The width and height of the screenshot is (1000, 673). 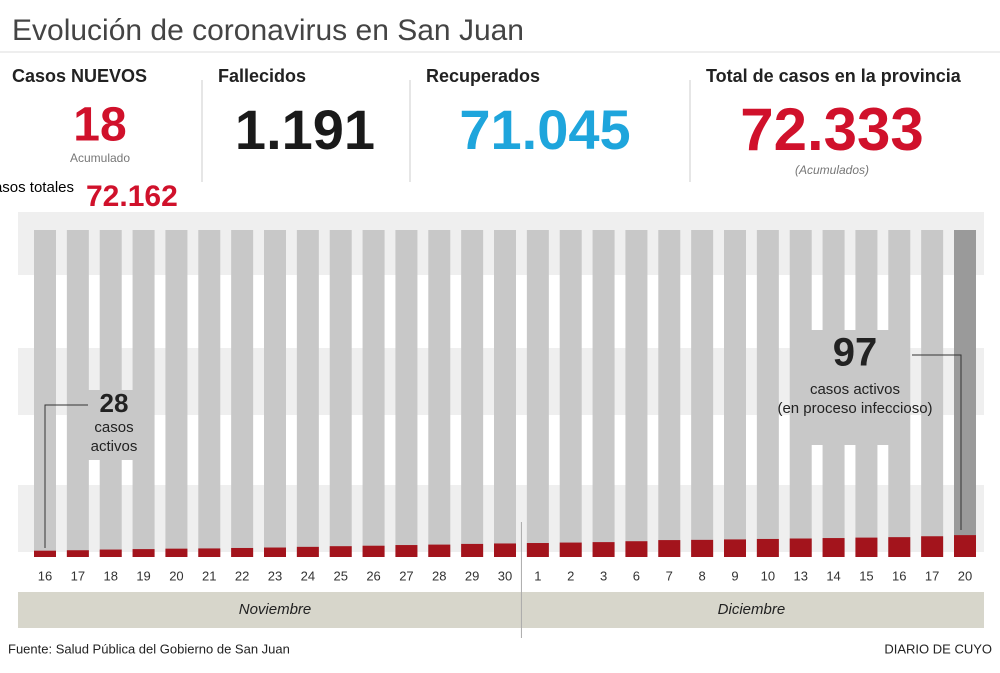 What do you see at coordinates (308, 575) in the screenshot?
I see `x-tick-label: 24` at bounding box center [308, 575].